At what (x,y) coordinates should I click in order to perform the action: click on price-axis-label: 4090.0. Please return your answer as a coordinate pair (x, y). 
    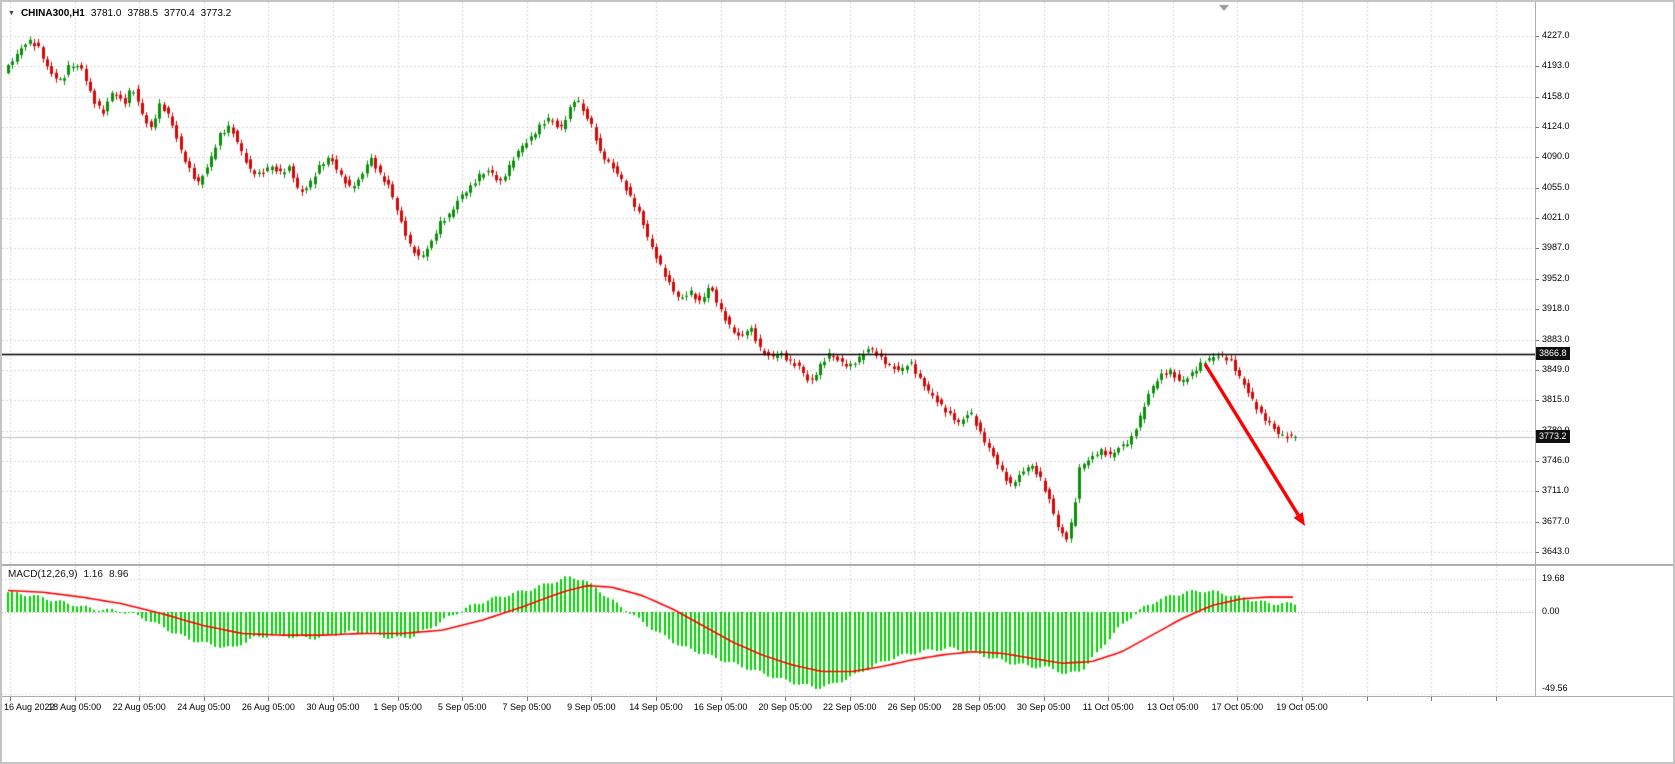
    Looking at the image, I should click on (1556, 156).